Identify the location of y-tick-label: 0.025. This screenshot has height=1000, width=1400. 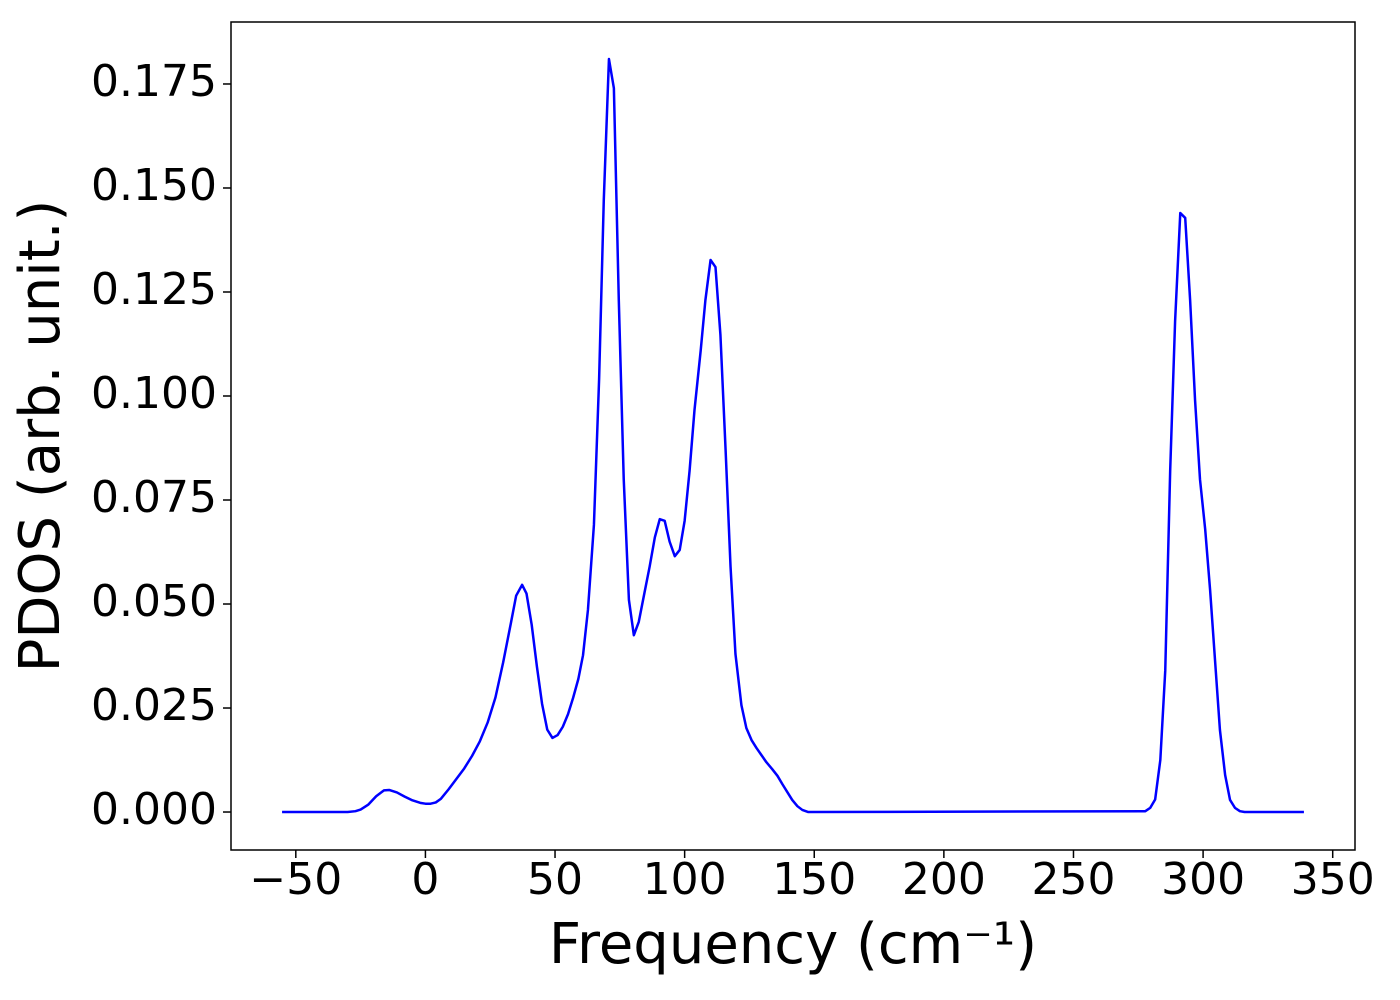
(154, 705).